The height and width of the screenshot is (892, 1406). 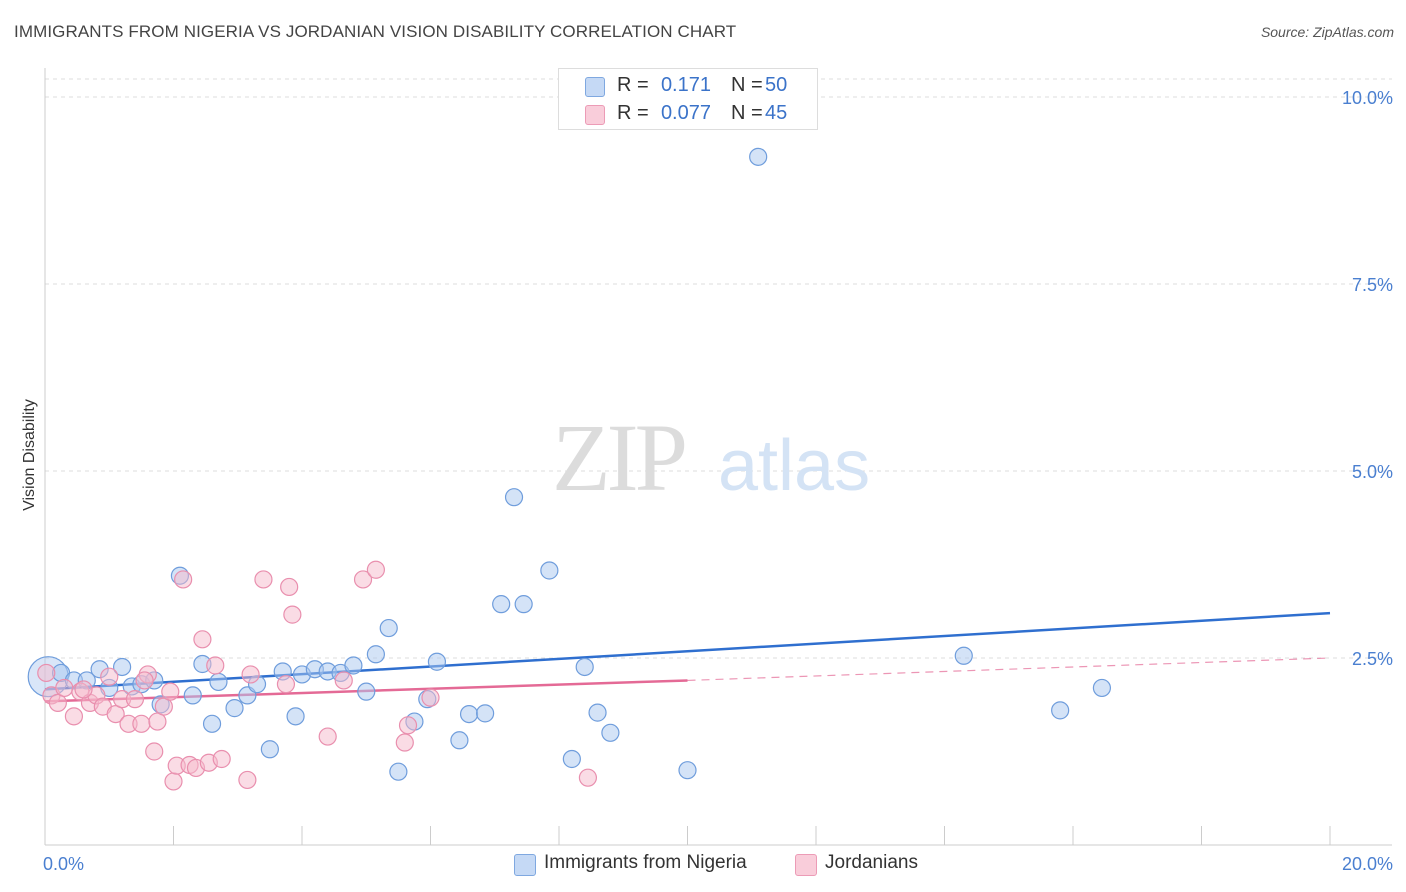 What do you see at coordinates (29, 455) in the screenshot?
I see `y-axis-label: Vision Disability` at bounding box center [29, 455].